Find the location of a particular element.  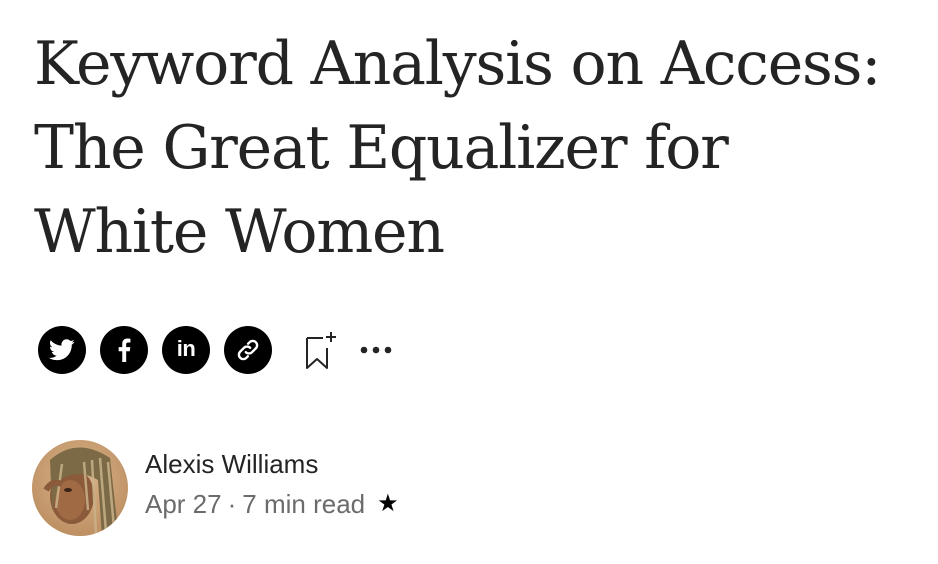

post-meta: Apr 27 · 7 min read ★ is located at coordinates (272, 504).